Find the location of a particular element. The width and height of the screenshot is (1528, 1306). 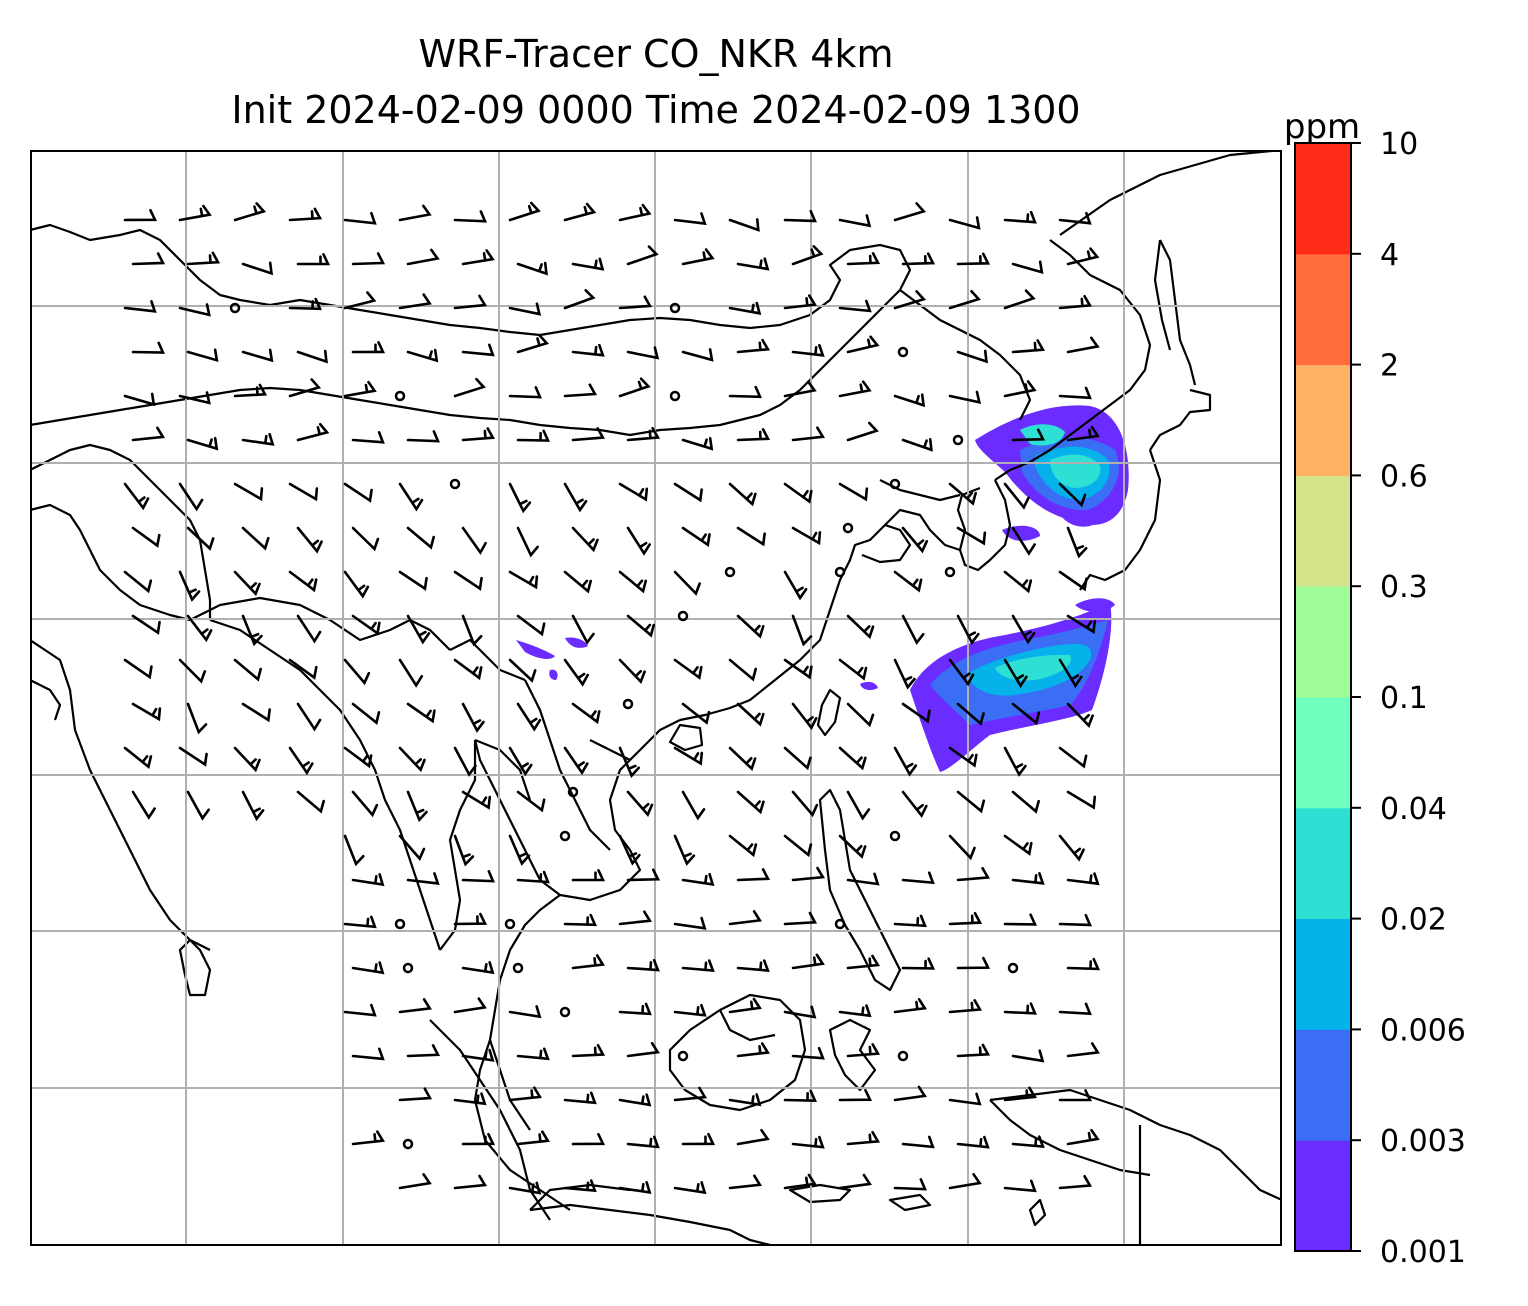

colorbar-swatch is located at coordinates (1323, 753).